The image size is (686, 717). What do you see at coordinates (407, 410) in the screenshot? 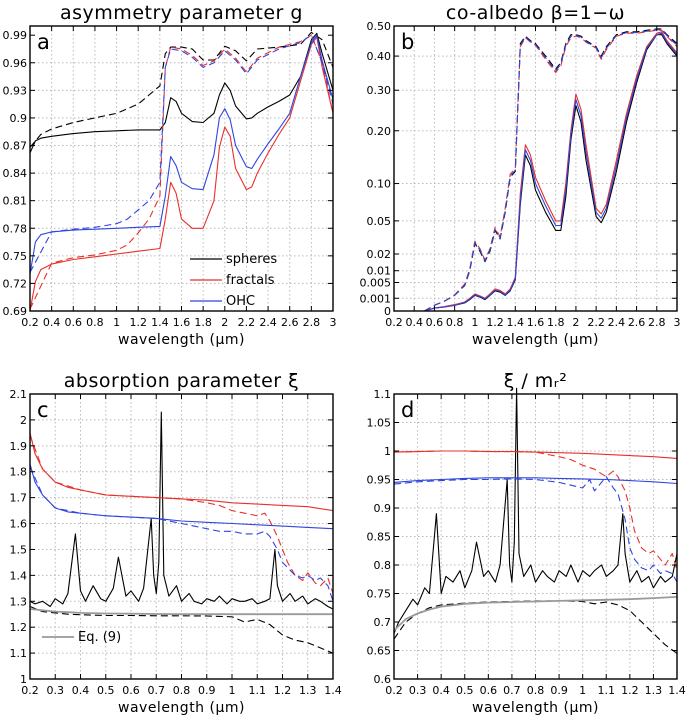
I see `panel-letter: d` at bounding box center [407, 410].